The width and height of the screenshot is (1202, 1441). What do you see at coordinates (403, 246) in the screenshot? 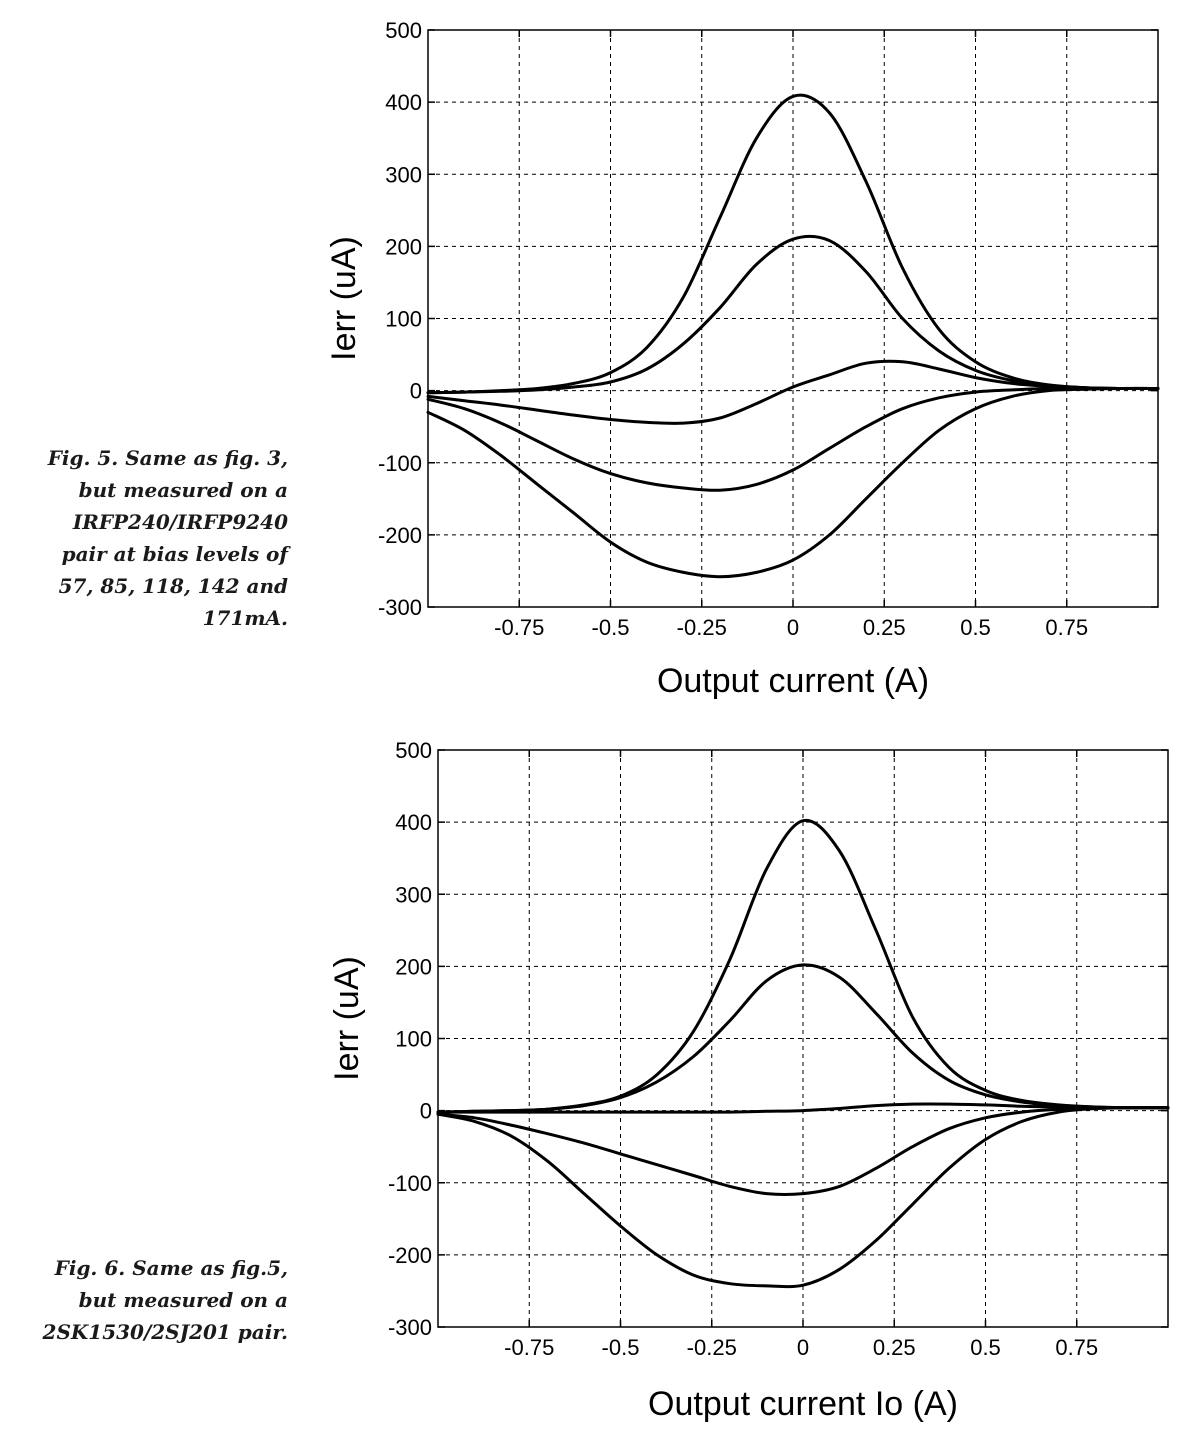
I see `fig5-y-tick-label-5: 200` at bounding box center [403, 246].